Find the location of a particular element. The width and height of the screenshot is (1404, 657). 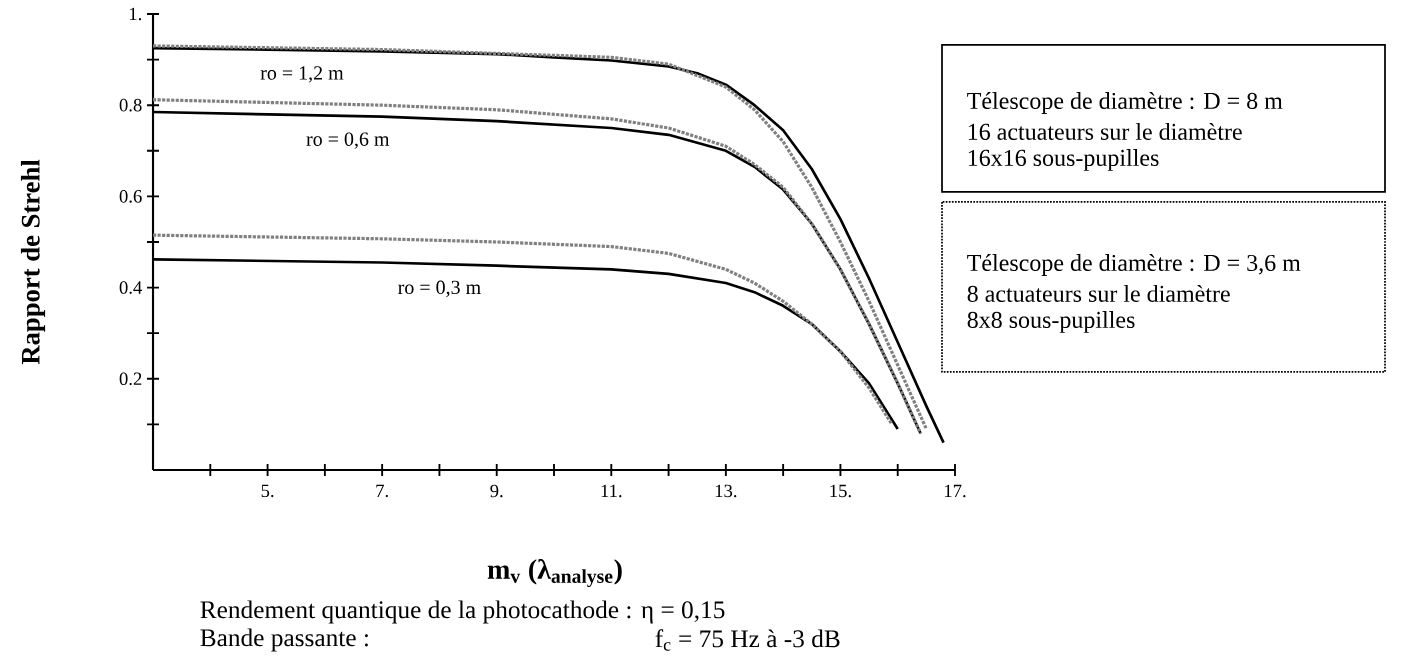

x-tick-label: 11. is located at coordinates (611, 491).